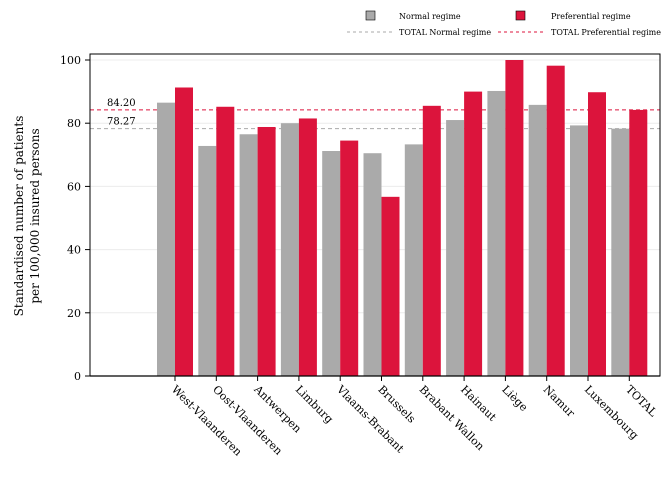 This screenshot has width=672, height=480. I want to click on x-tick-label: Oost-Vlaanderen, so click(247, 420).